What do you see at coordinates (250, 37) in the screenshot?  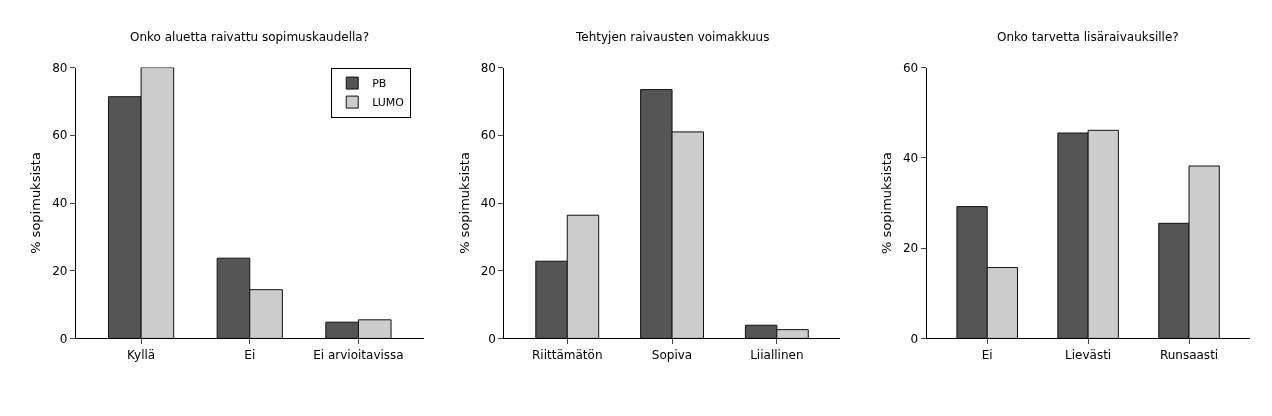 I see `chart-title: Onko aluetta raivattu sopimuskaudella?` at bounding box center [250, 37].